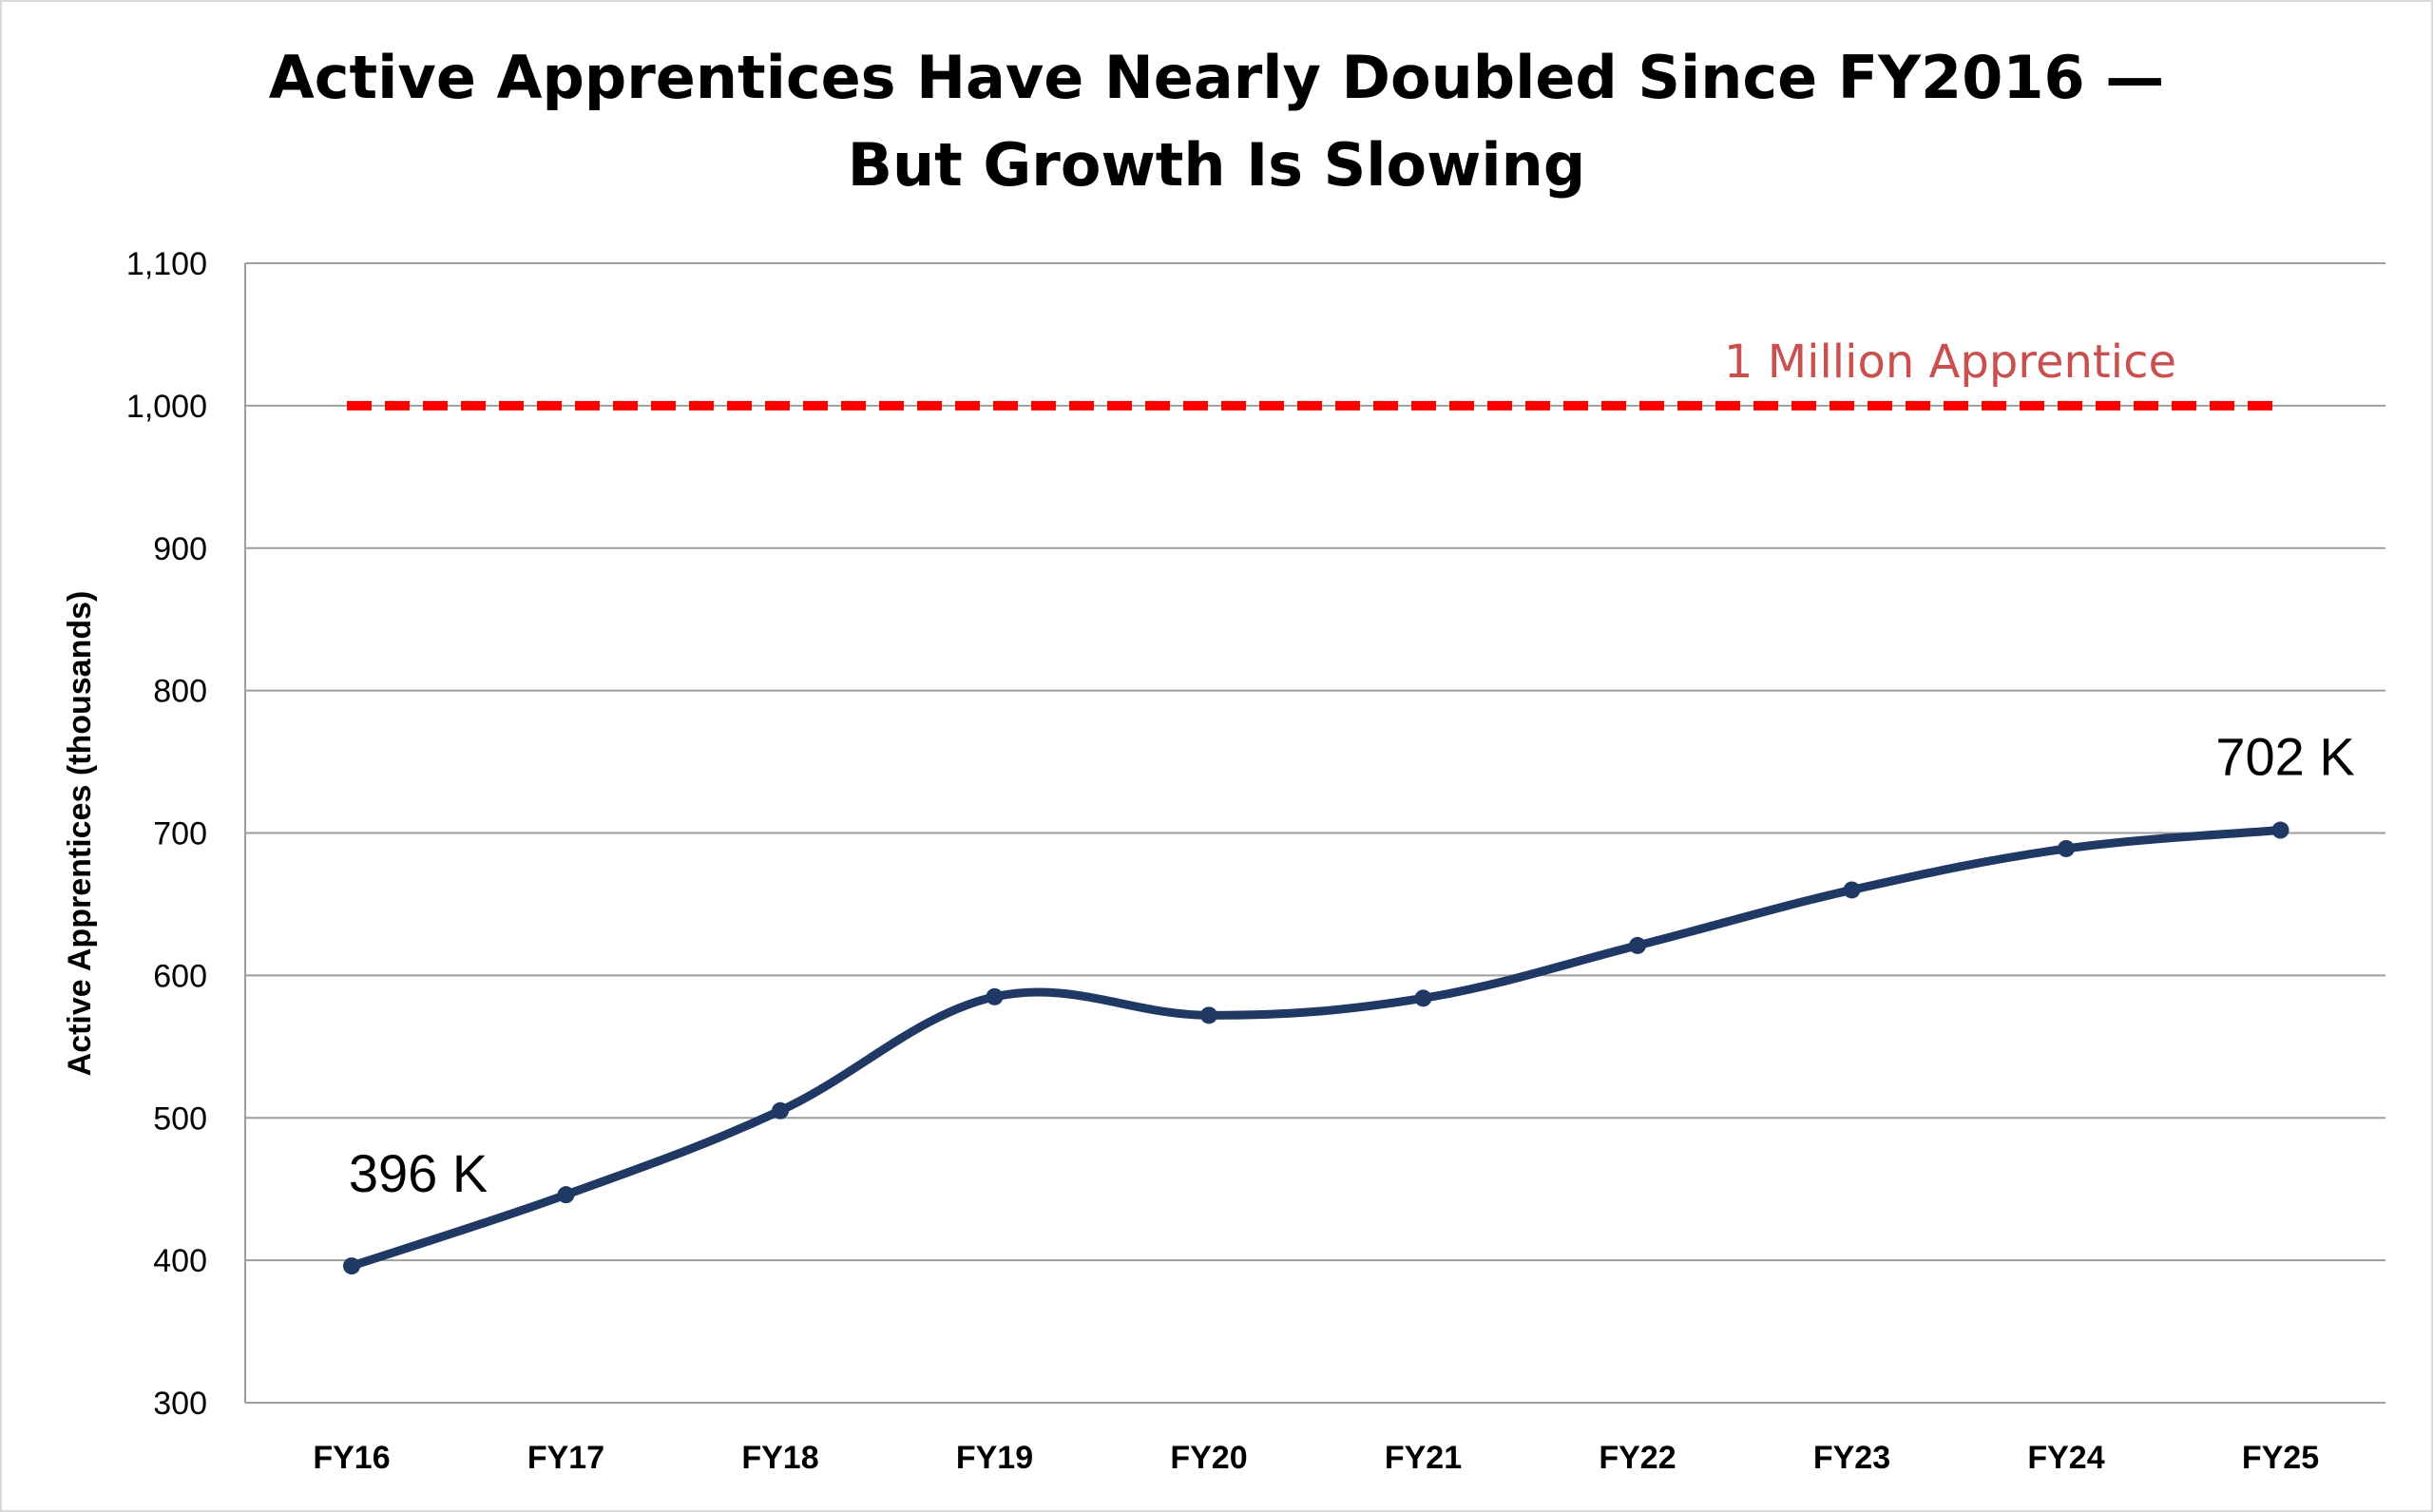  I want to click on y-tick-label: 1,100, so click(166, 264).